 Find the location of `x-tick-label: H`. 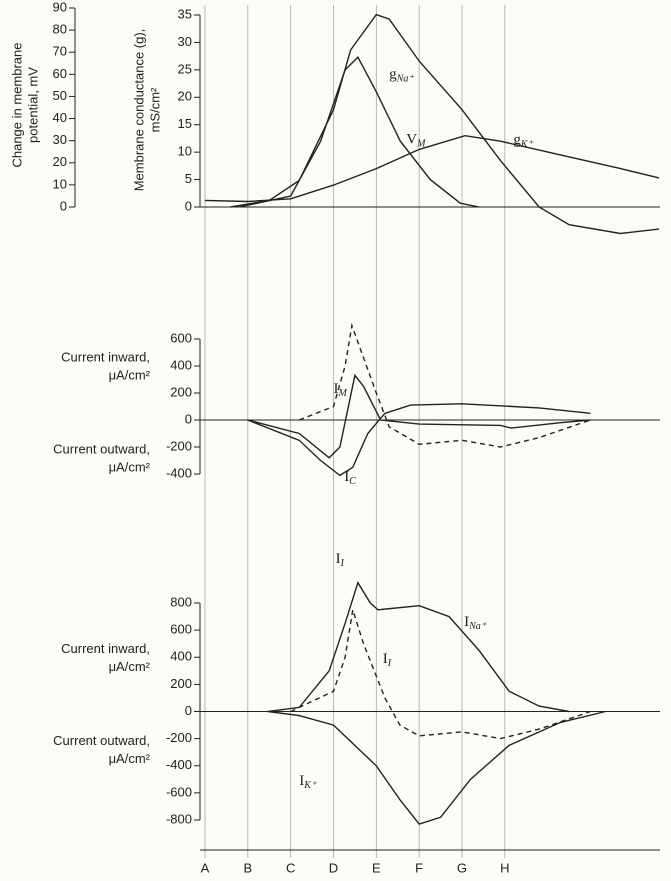

x-tick-label: H is located at coordinates (504, 867).